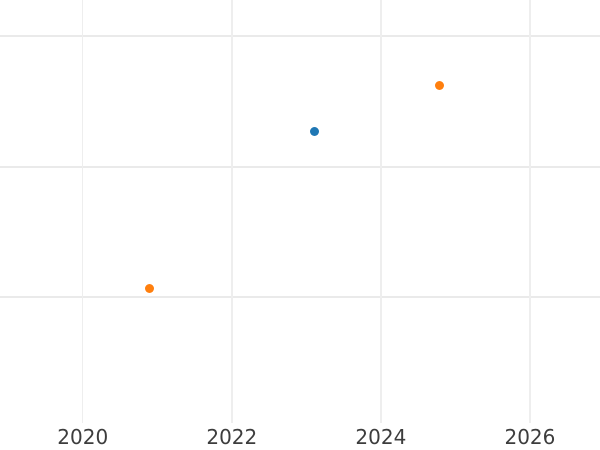 Image resolution: width=600 pixels, height=450 pixels. What do you see at coordinates (530, 437) in the screenshot?
I see `x-tick-label: 2026` at bounding box center [530, 437].